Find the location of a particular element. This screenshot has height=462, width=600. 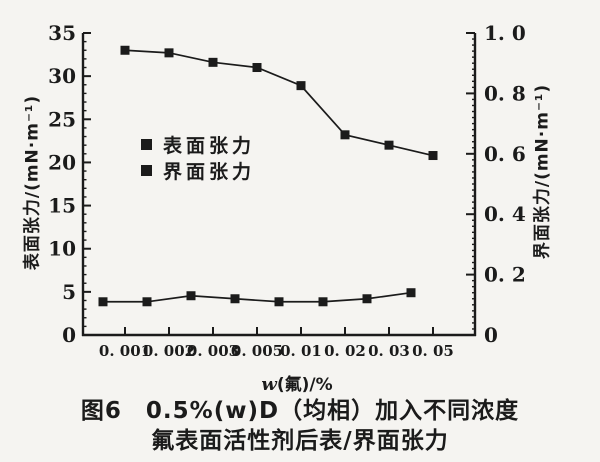

x-axis-label-unit: (氟)/% is located at coordinates (304, 385).